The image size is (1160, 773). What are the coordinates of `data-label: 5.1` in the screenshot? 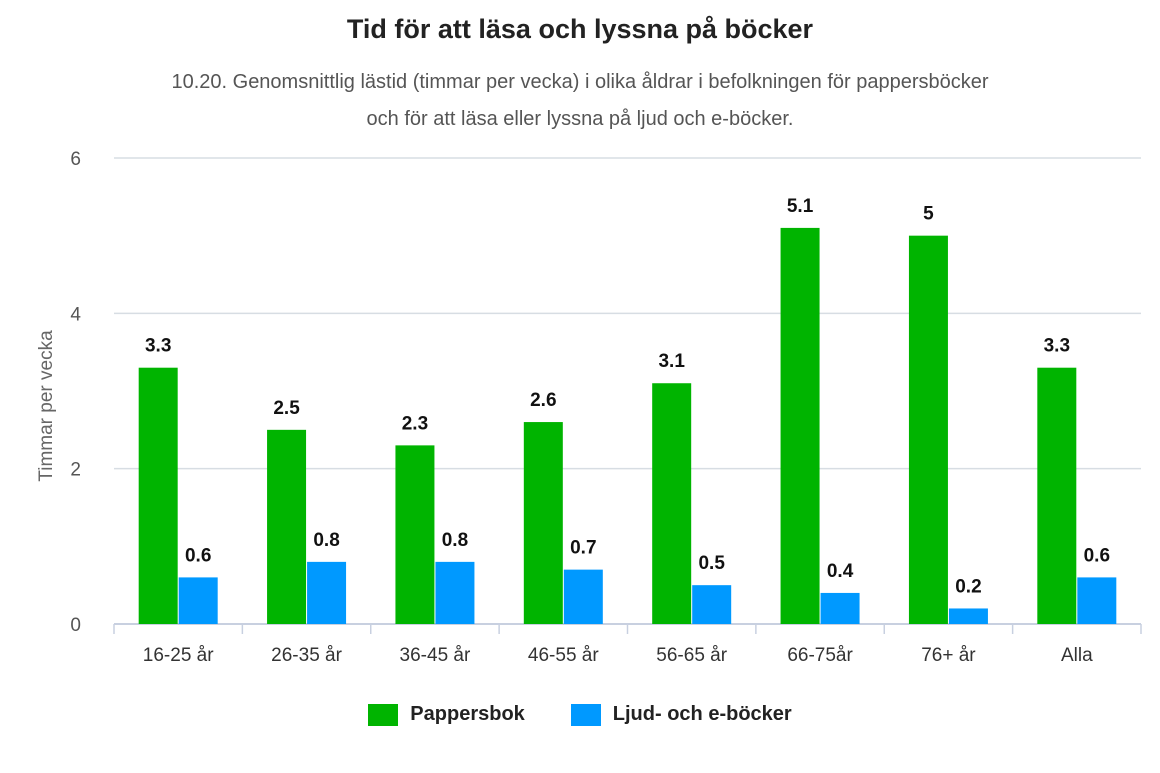 It's located at (800, 206).